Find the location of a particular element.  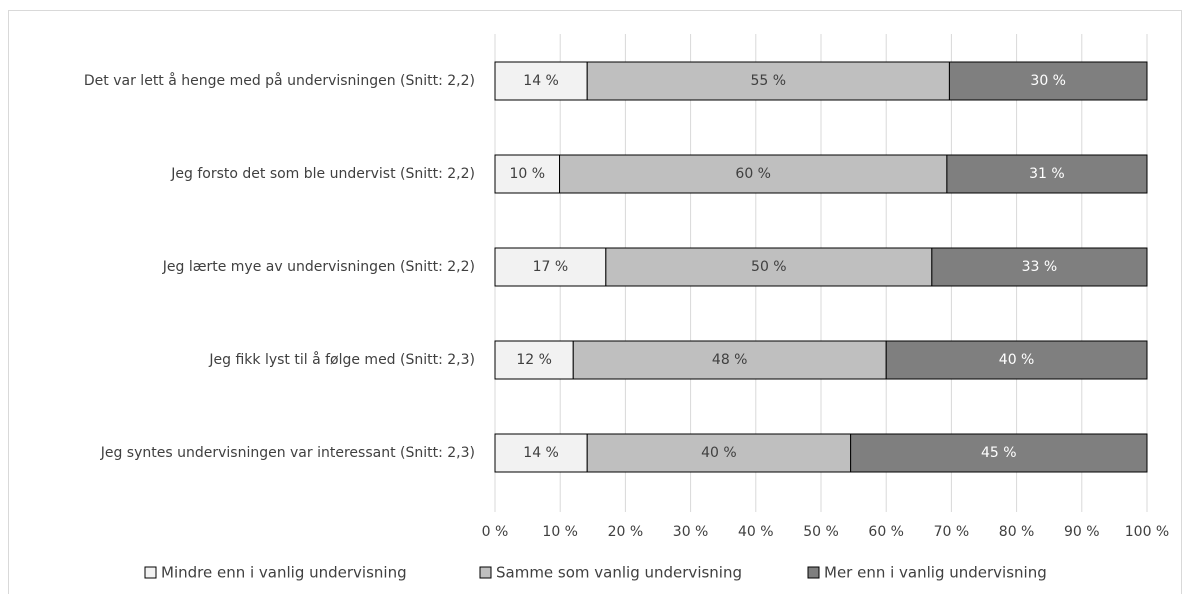

data-label: 48 % is located at coordinates (730, 360).